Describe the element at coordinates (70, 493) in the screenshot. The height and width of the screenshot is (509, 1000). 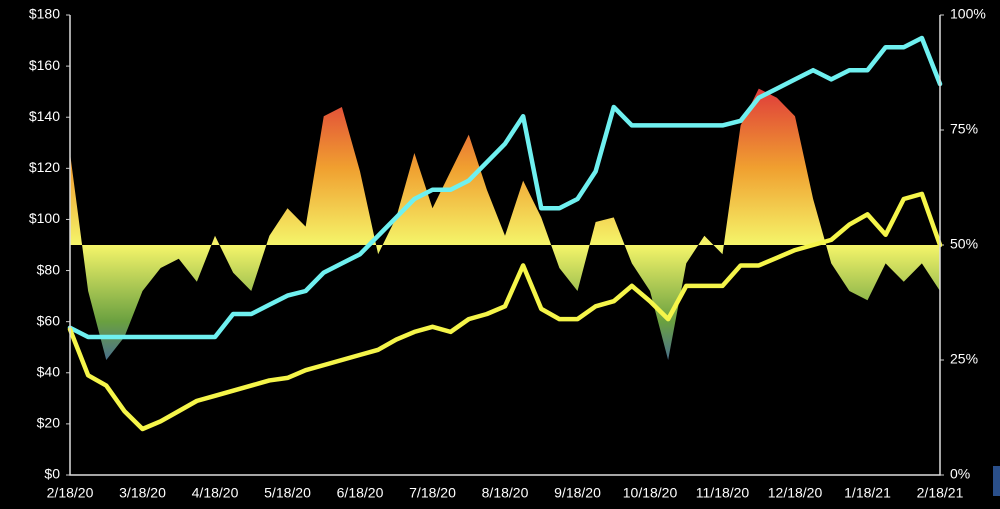
I see `x-tick-label: 2/18/20` at that location.